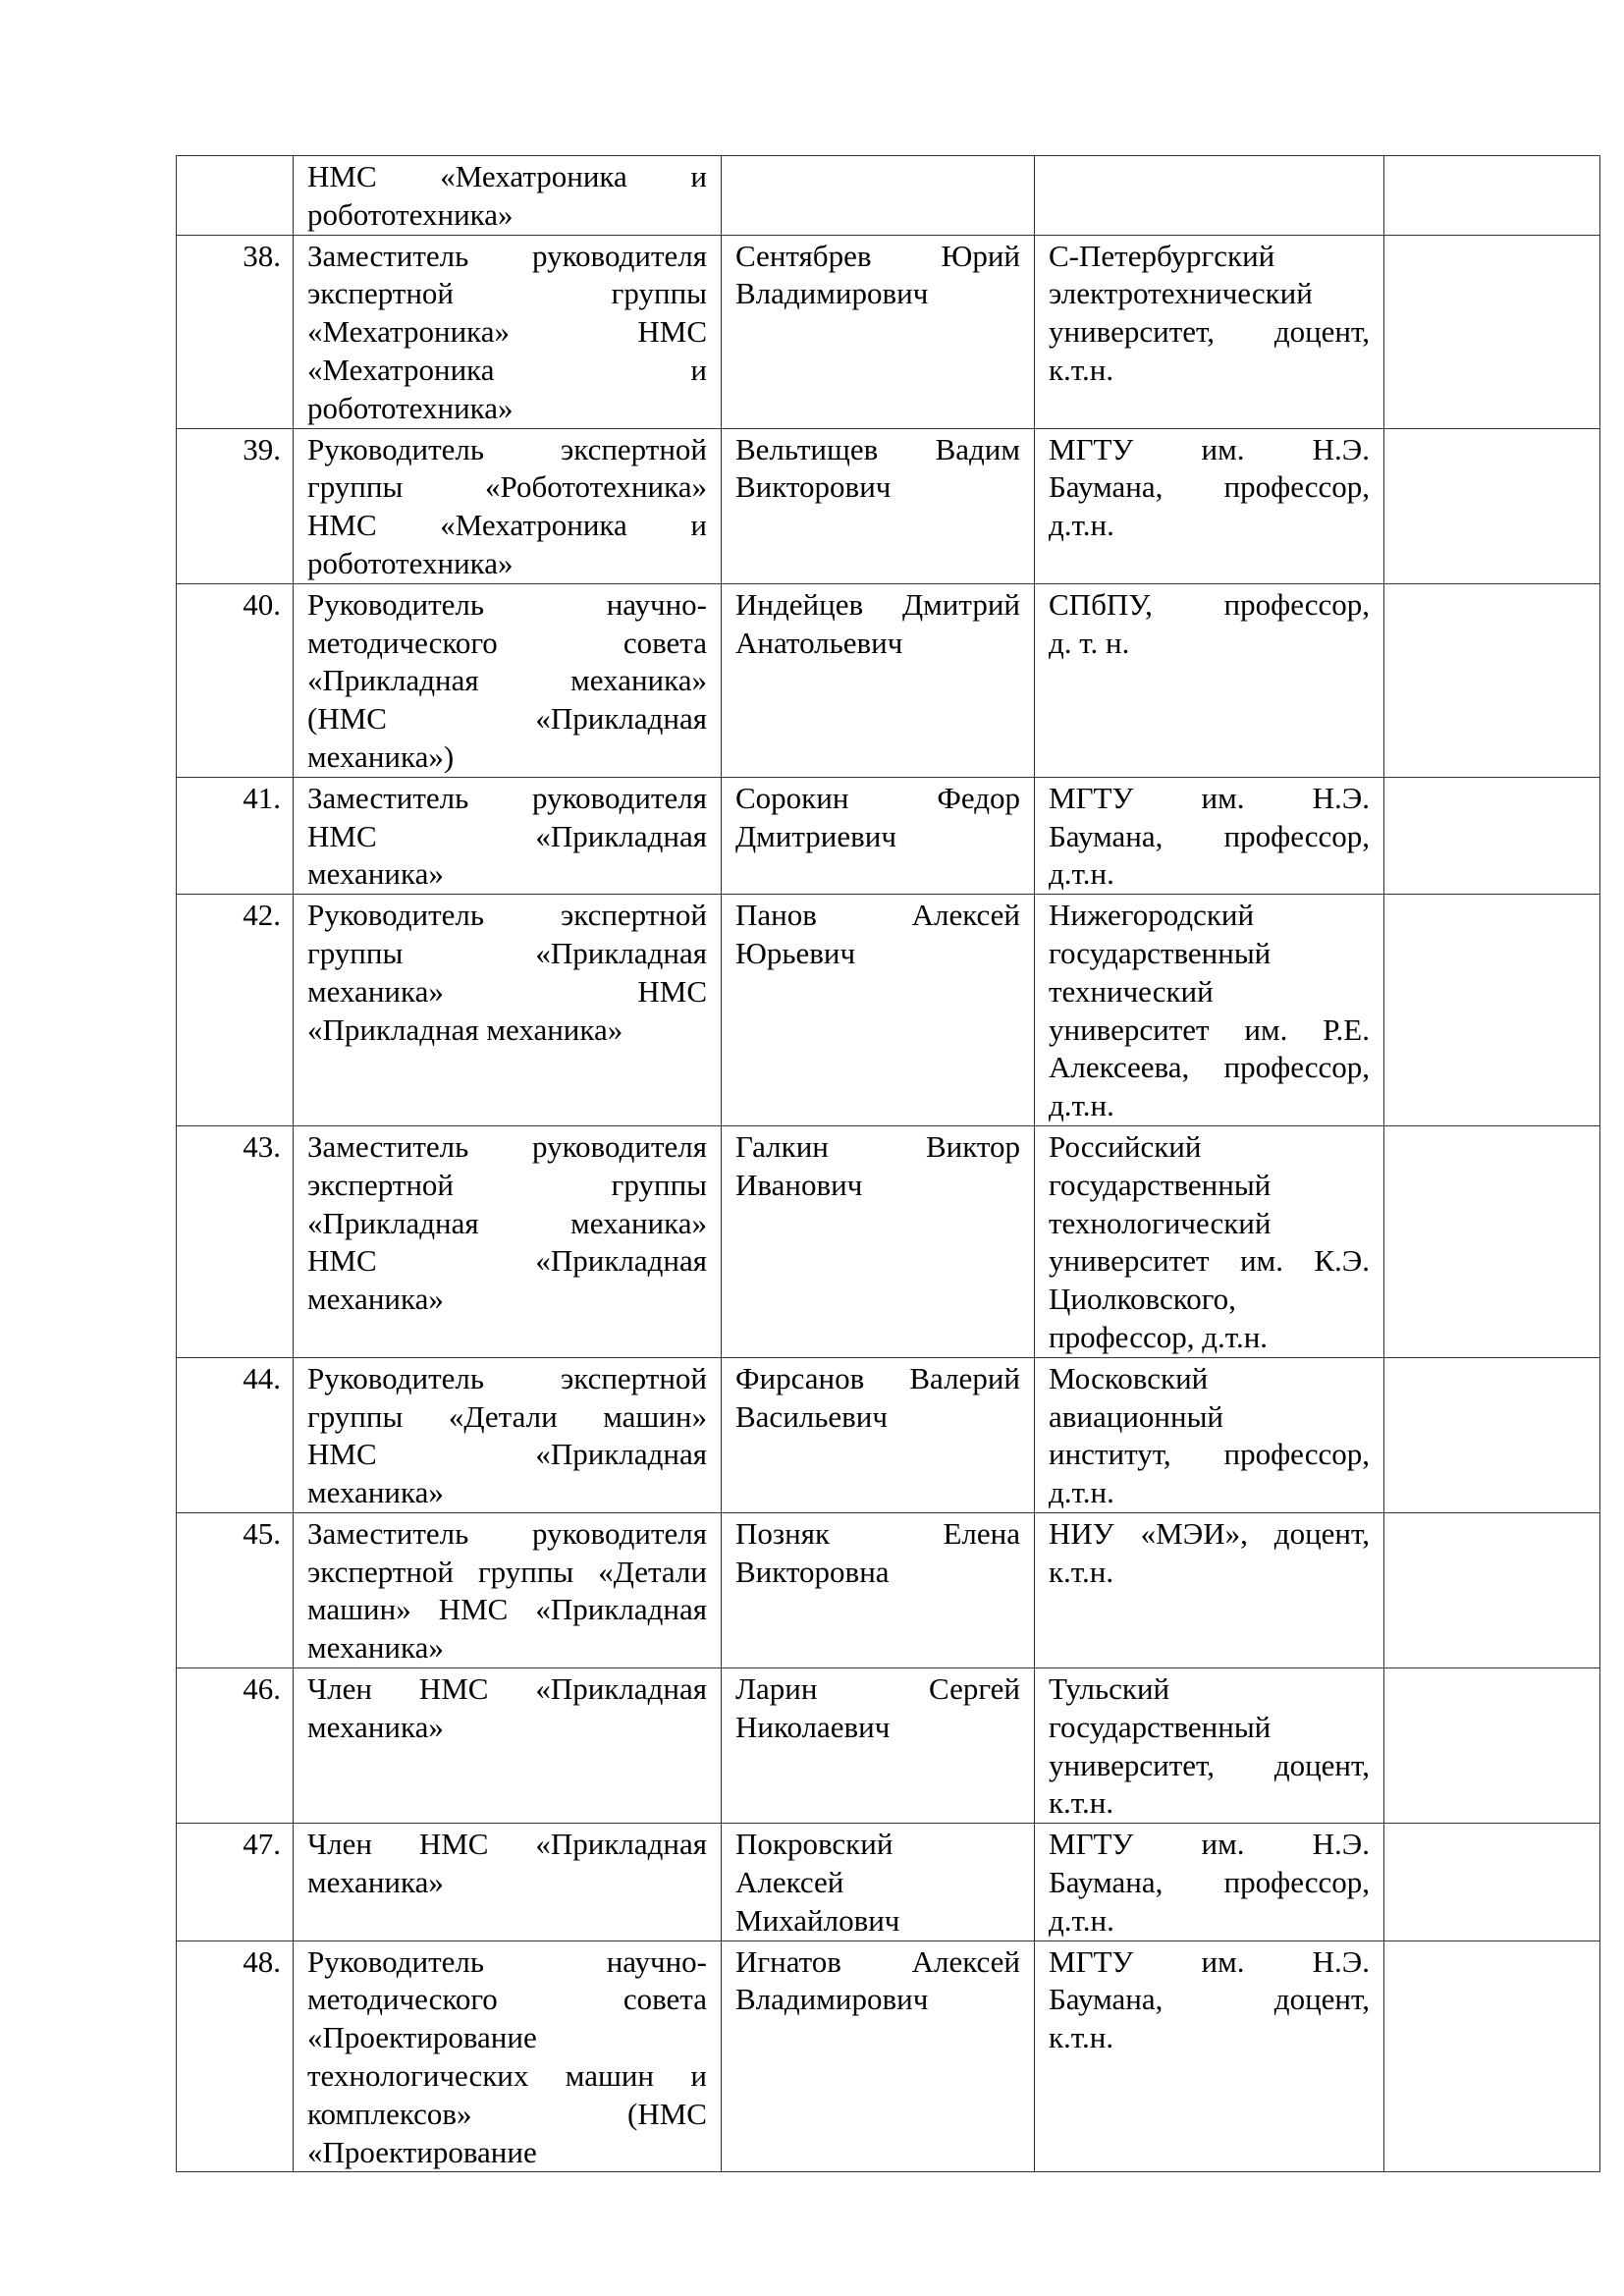 This screenshot has height=2296, width=1624. I want to click on cell-org-line: Российский, so click(1125, 1146).